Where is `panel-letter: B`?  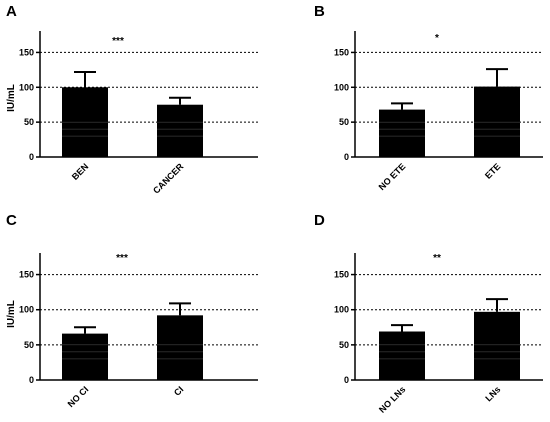
panel-letter: B is located at coordinates (319, 11).